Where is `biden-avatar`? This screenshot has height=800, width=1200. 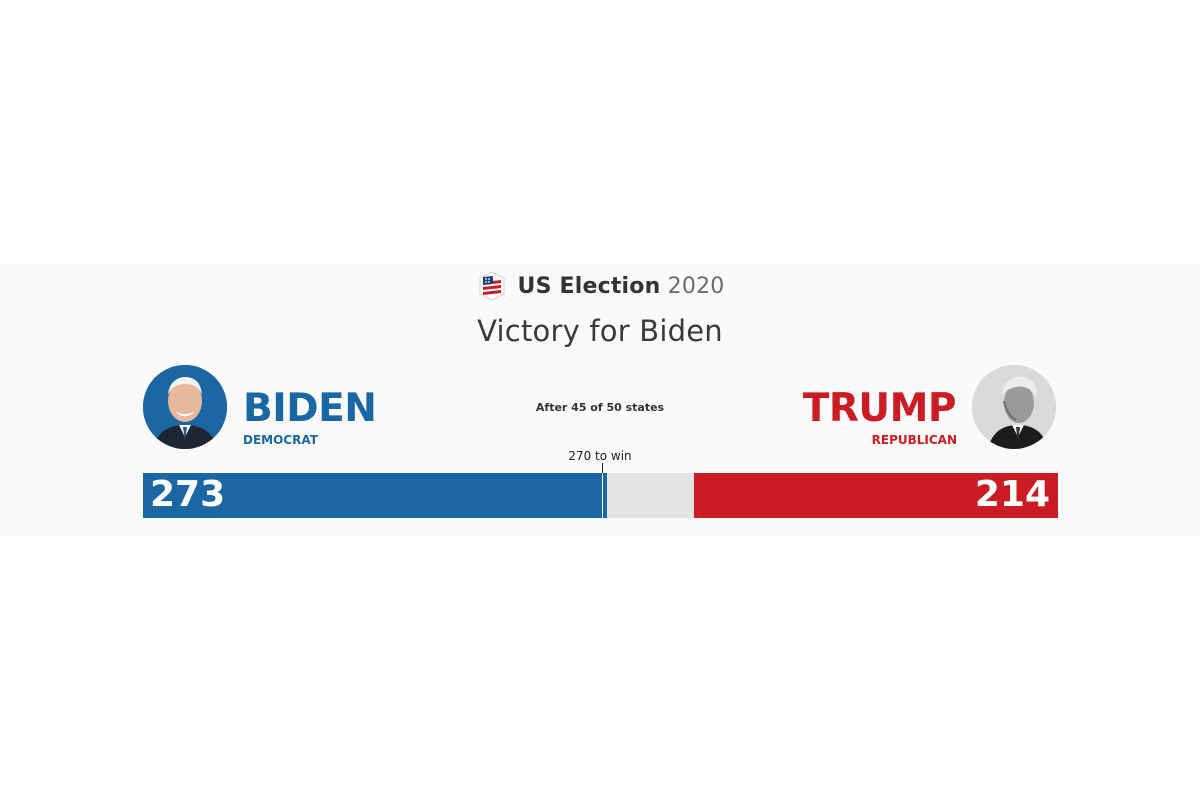
biden-avatar is located at coordinates (185, 407).